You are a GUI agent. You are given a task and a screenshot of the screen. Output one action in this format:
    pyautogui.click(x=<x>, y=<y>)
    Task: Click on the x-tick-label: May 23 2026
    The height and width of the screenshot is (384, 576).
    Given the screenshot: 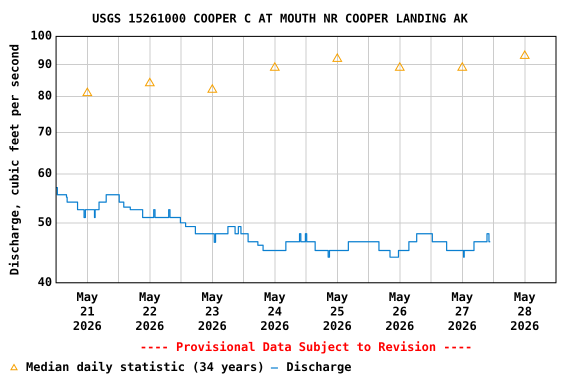 What is the action you would take?
    pyautogui.click(x=212, y=311)
    